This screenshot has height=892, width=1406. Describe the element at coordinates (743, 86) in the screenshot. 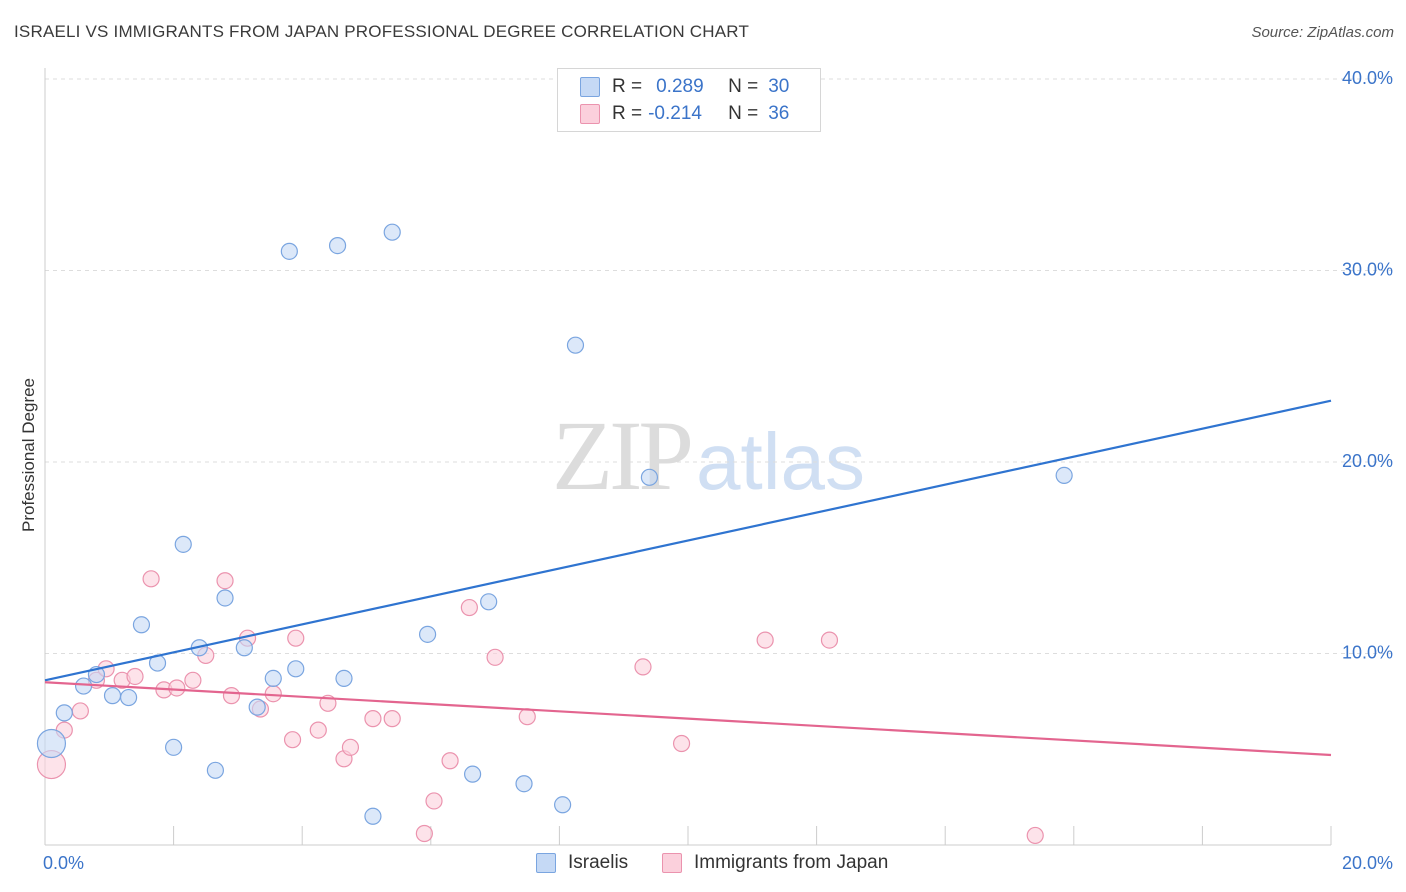

I see `legend-n-label-1: N =` at that location.